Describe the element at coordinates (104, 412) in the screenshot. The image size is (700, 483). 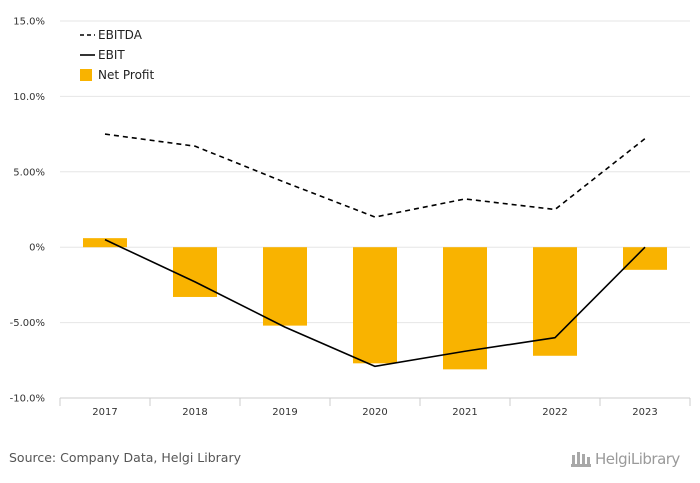
I see `x-tick-label: 2017` at that location.